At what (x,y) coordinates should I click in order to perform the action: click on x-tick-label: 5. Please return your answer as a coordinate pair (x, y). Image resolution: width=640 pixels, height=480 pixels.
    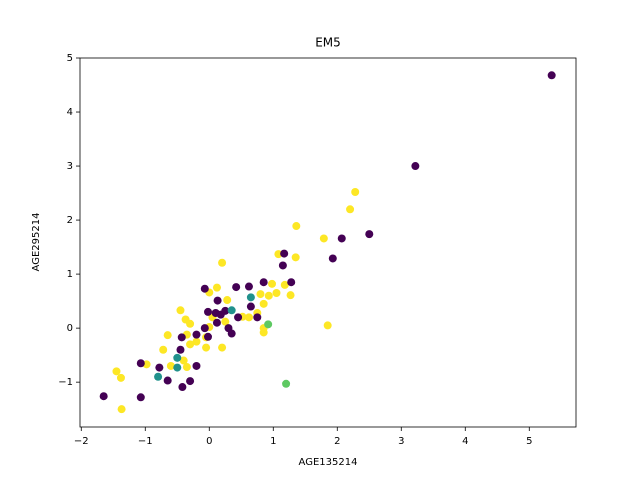
    Looking at the image, I should click on (529, 441).